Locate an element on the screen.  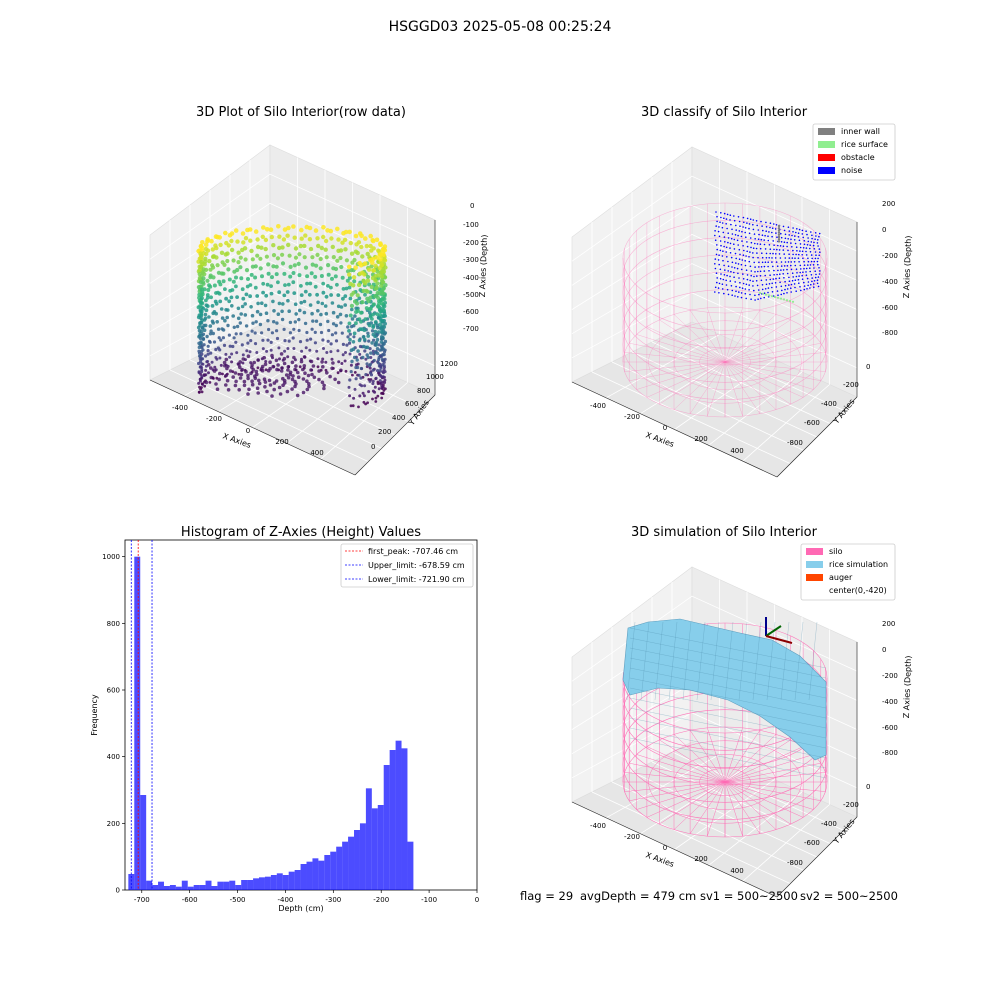
histogram-bars is located at coordinates (271, 723).